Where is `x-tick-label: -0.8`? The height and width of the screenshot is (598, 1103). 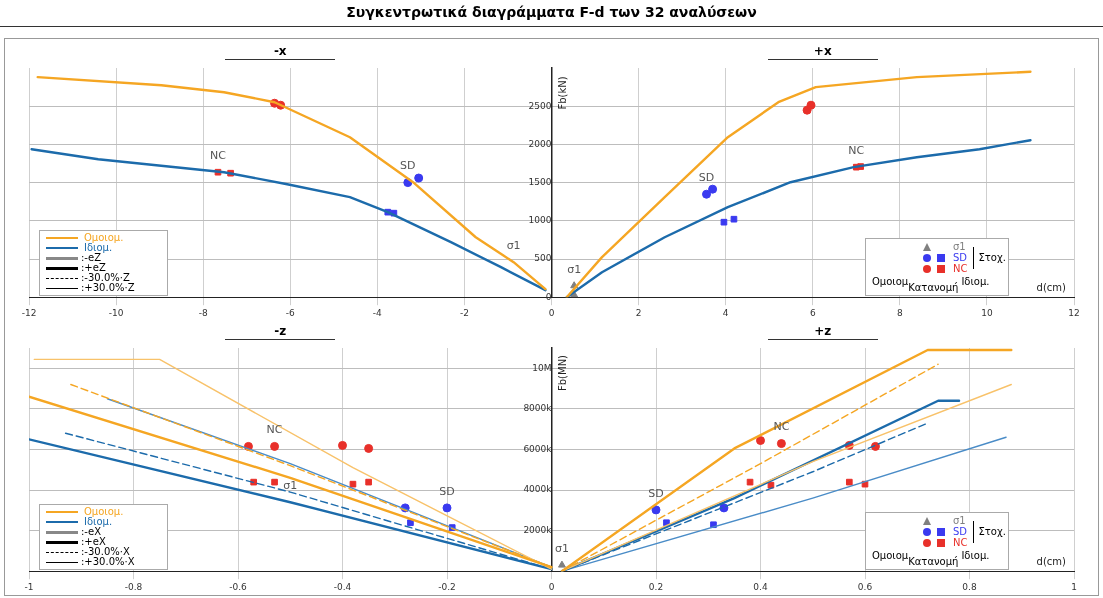 x-tick-label: -0.8 is located at coordinates (133, 586).